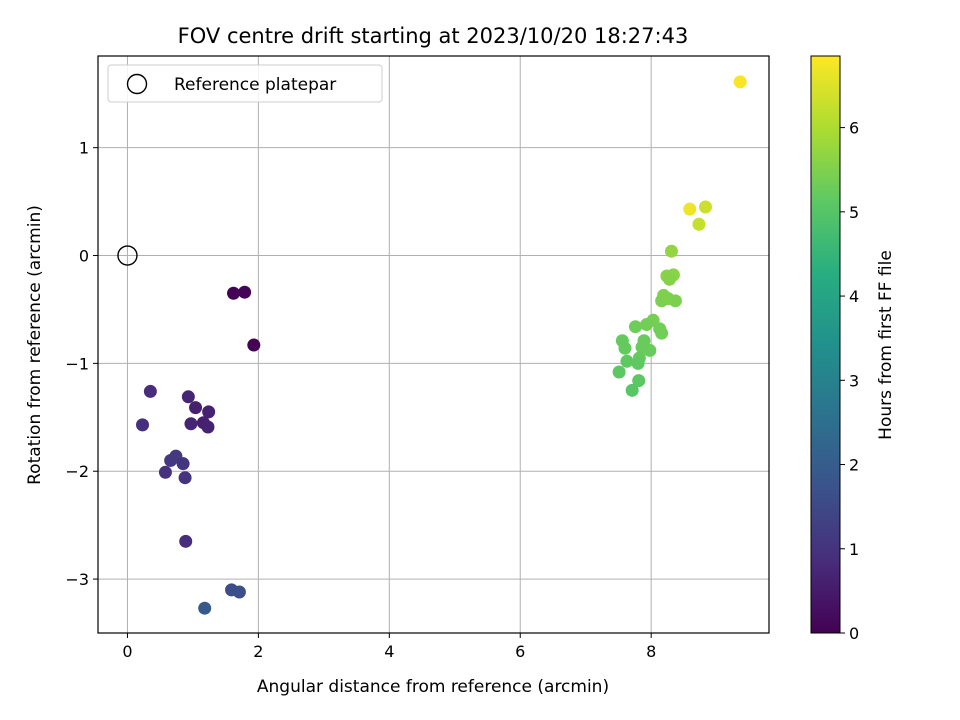 This screenshot has width=960, height=720. Describe the element at coordinates (137, 84) in the screenshot. I see `legend-marker-open-circle` at that location.